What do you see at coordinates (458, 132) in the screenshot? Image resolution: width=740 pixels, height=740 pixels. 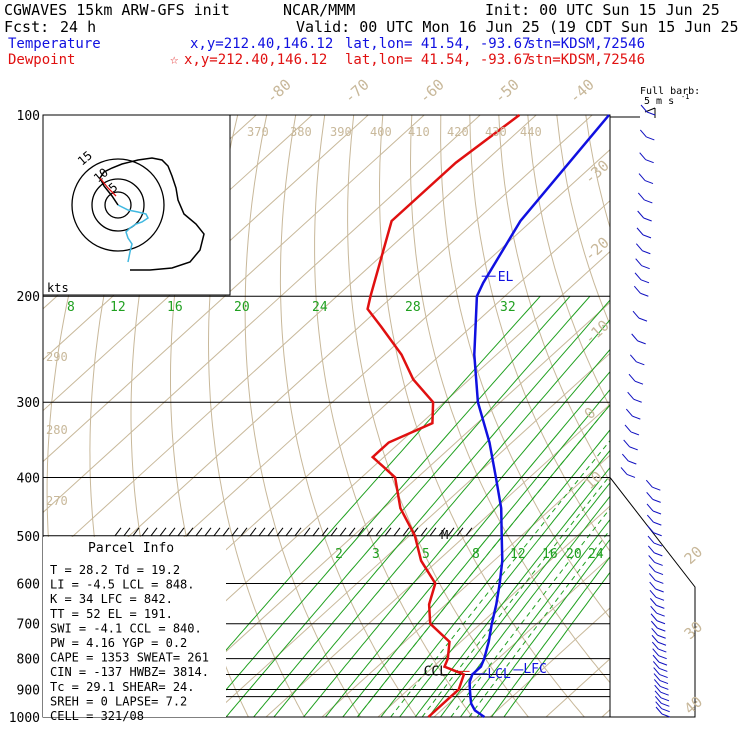 I see `theta-label: 420` at bounding box center [458, 132].